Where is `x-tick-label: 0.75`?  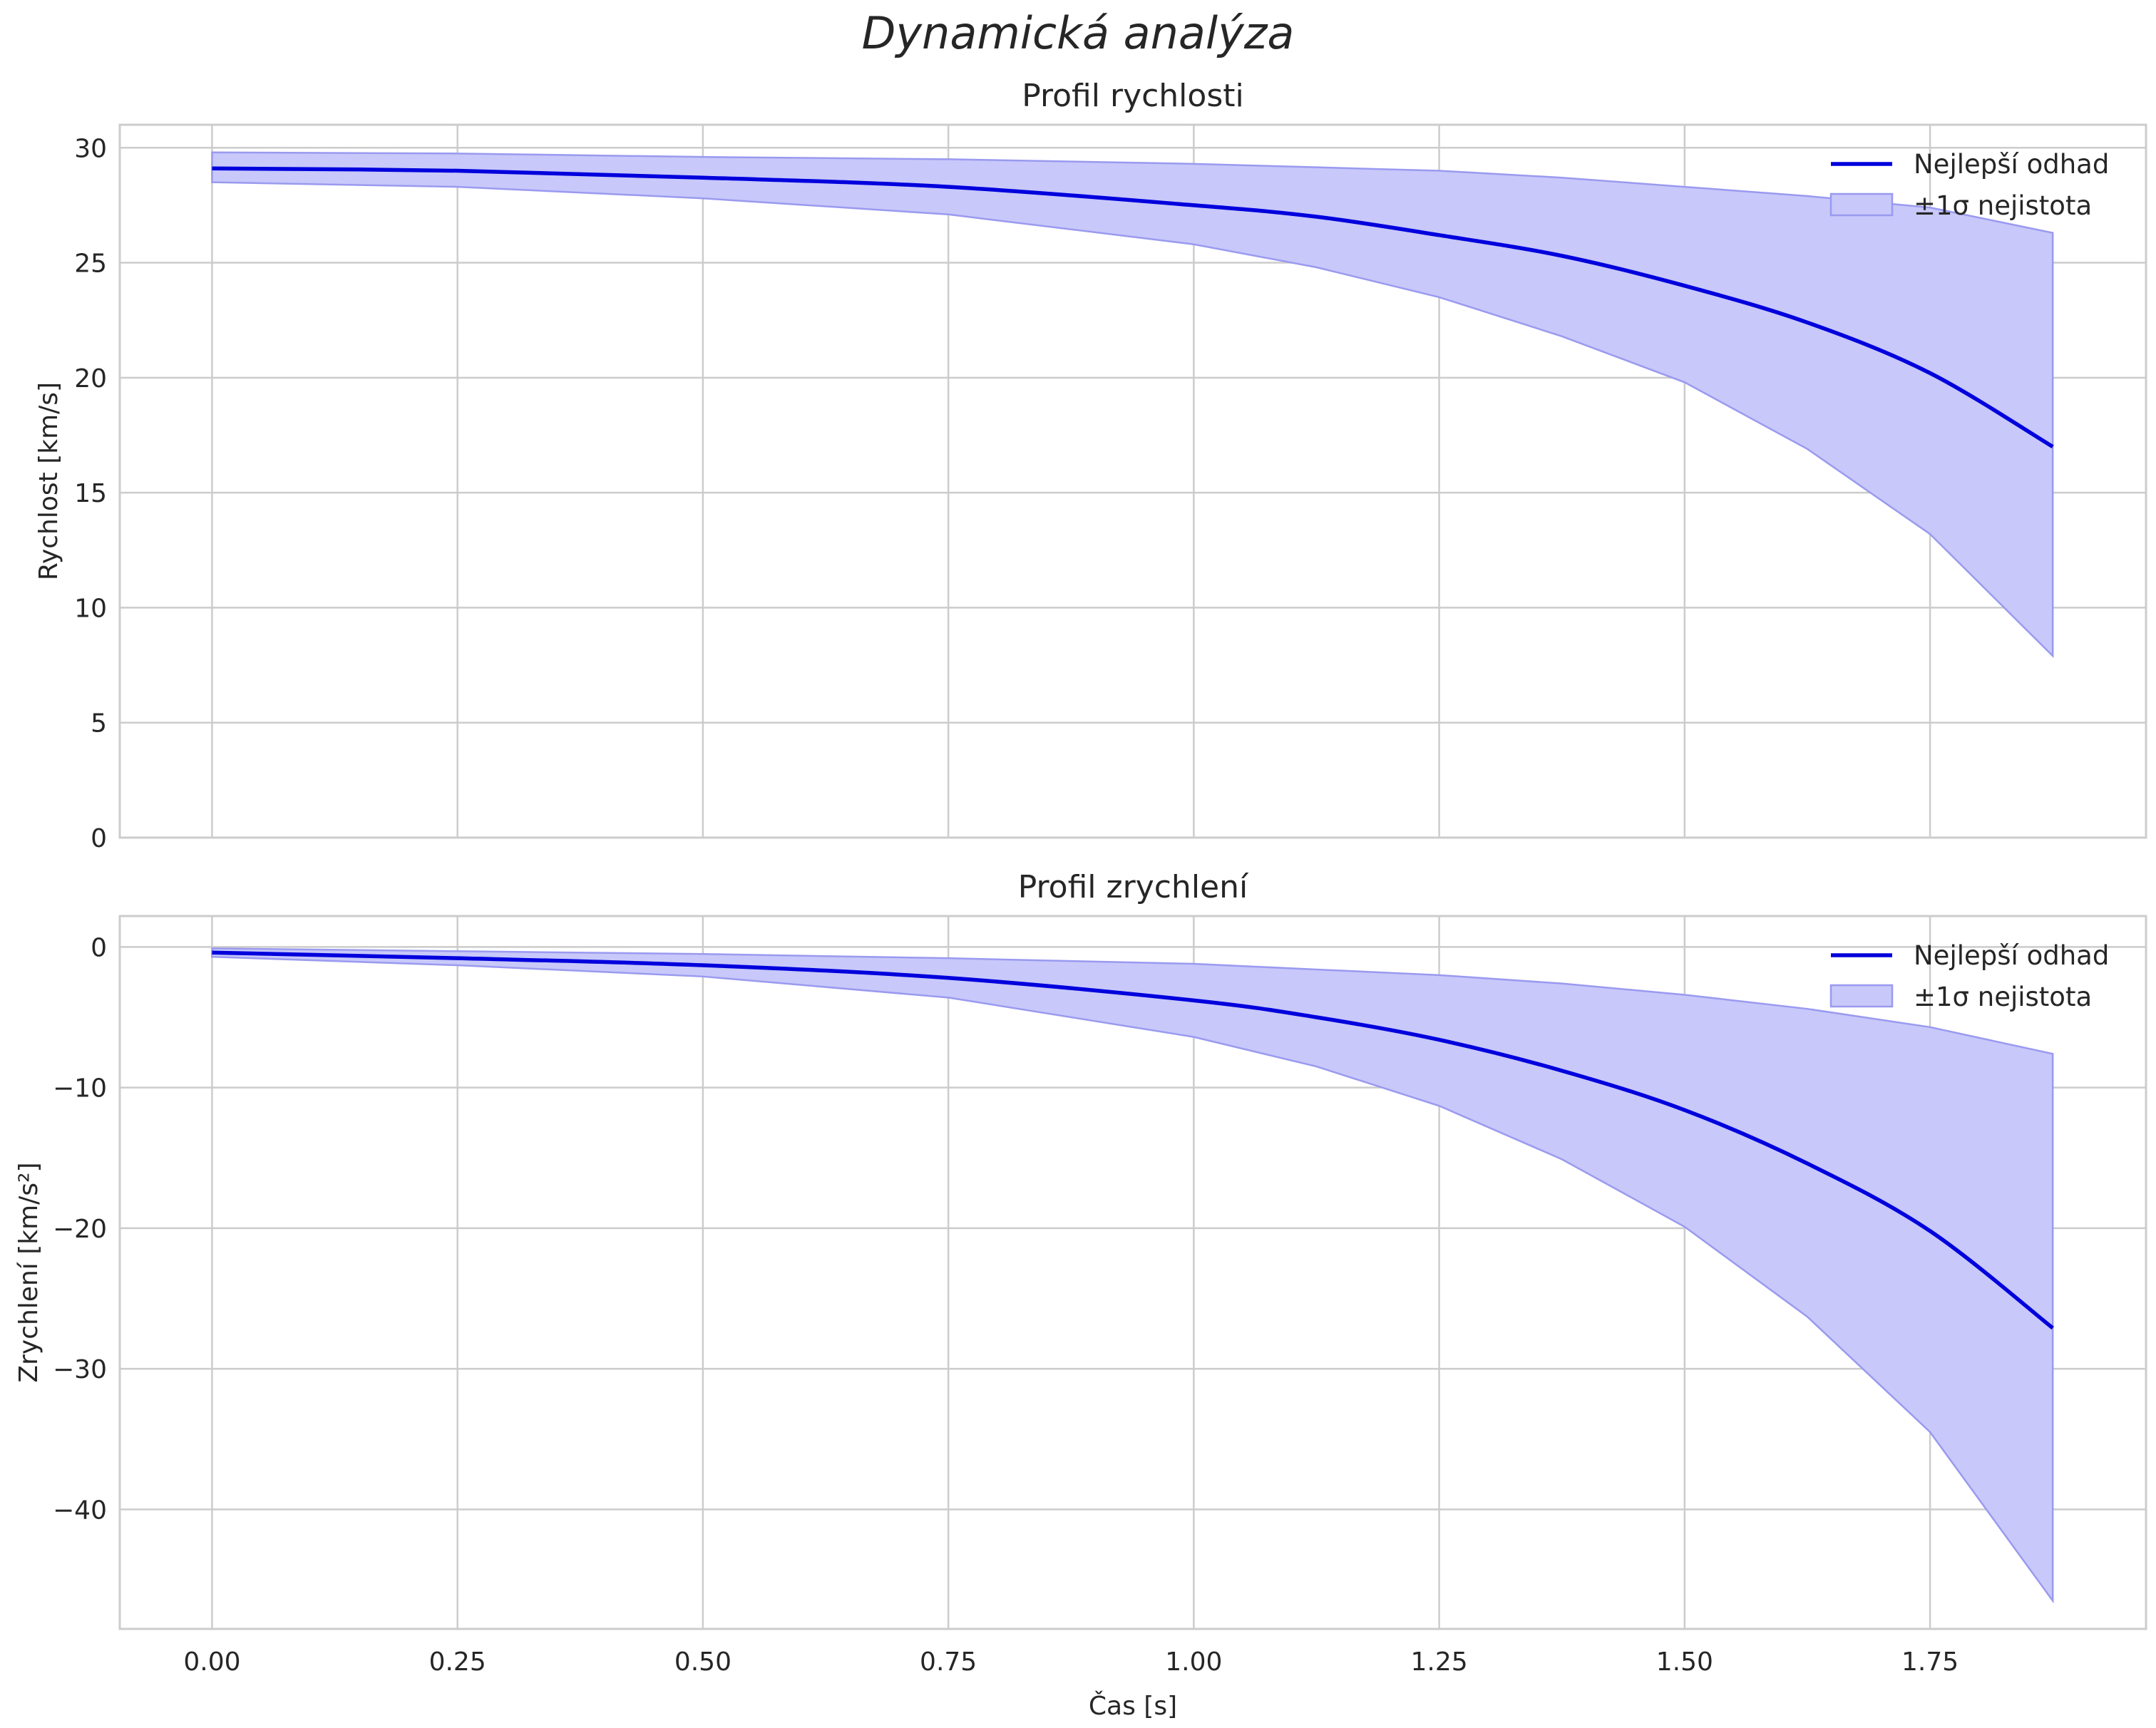
x-tick-label: 0.75 is located at coordinates (948, 1662).